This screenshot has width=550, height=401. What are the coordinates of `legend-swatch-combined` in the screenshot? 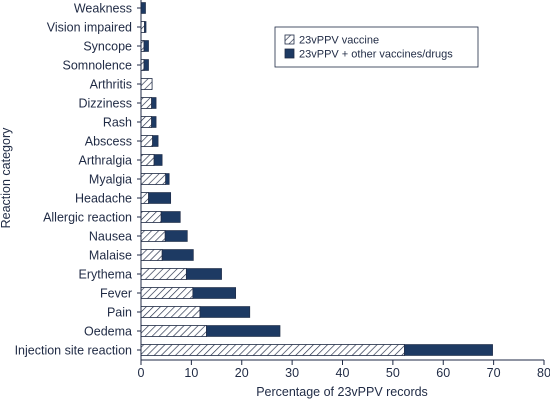 It's located at (289, 53).